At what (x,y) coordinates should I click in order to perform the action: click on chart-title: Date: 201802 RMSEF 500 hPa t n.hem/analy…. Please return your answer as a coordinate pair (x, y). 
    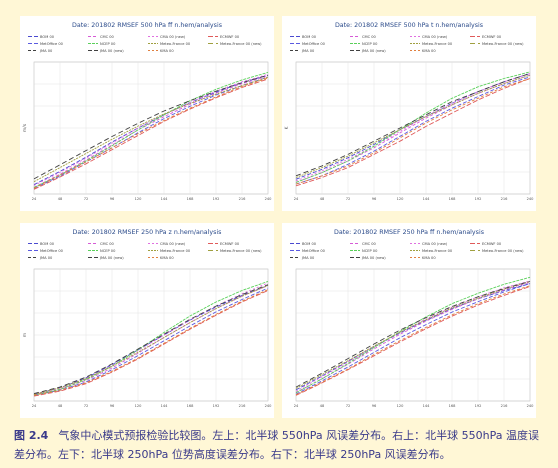
    Looking at the image, I should click on (409, 25).